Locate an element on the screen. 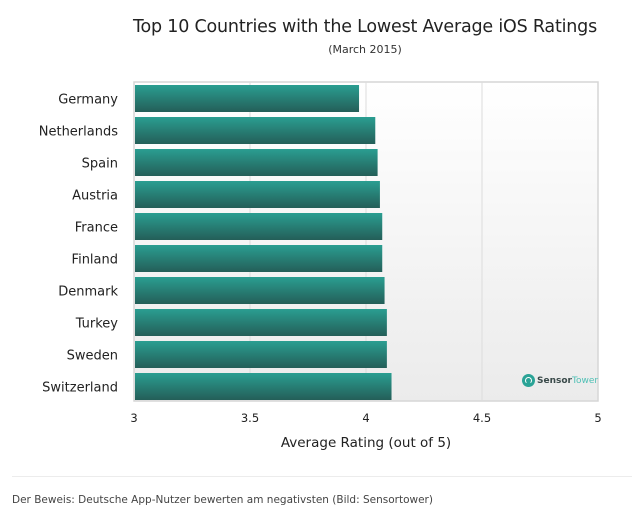 This screenshot has height=522, width=632. sensortower-logo: Sensor Tower is located at coordinates (560, 380).